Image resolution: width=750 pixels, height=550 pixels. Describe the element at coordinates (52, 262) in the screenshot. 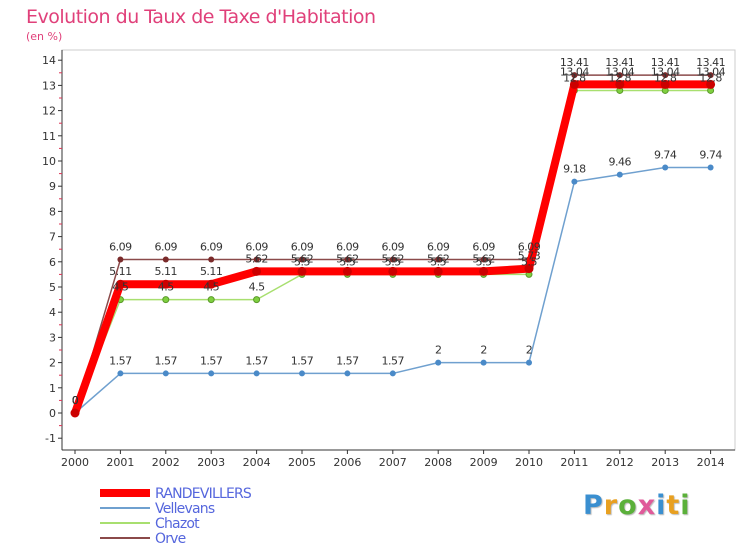

I see `y-tick-label: 6` at that location.